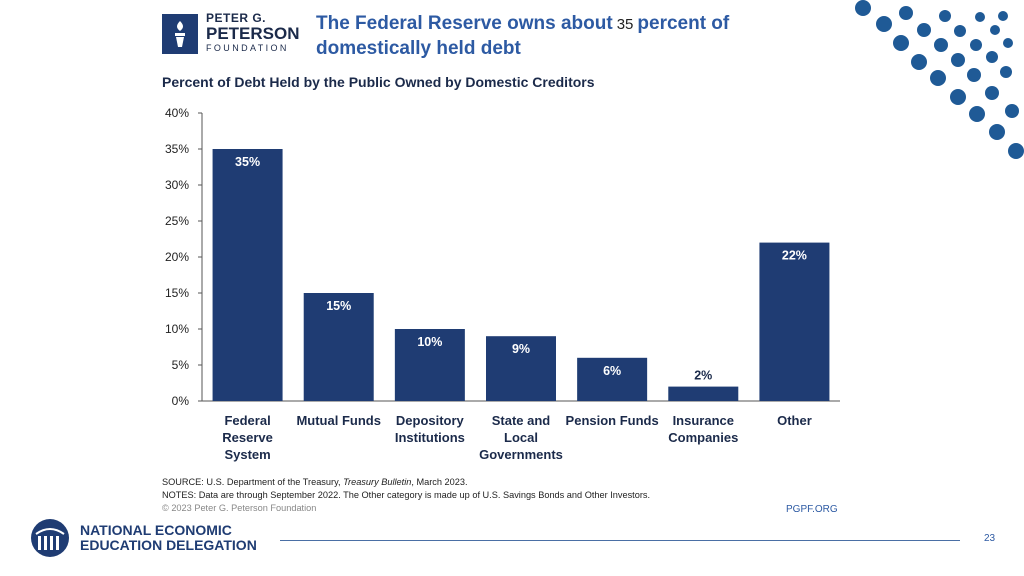 Image resolution: width=1024 pixels, height=576 pixels. I want to click on x-tick-label: Companies, so click(703, 437).